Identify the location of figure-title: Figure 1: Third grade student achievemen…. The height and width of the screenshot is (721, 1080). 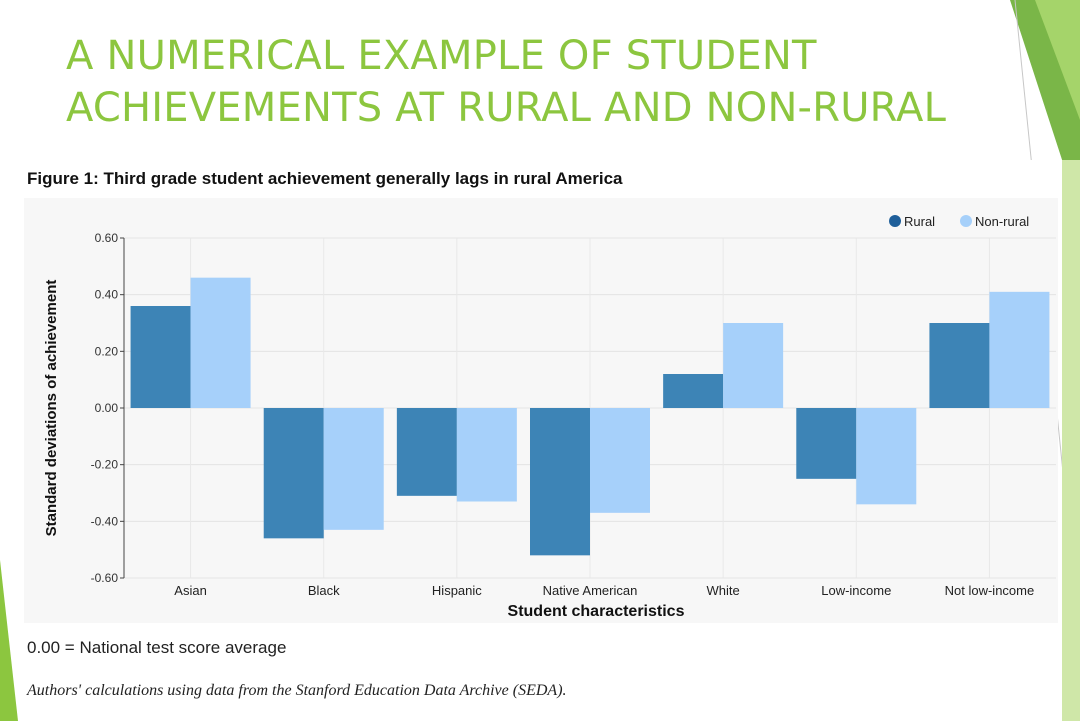
(325, 178).